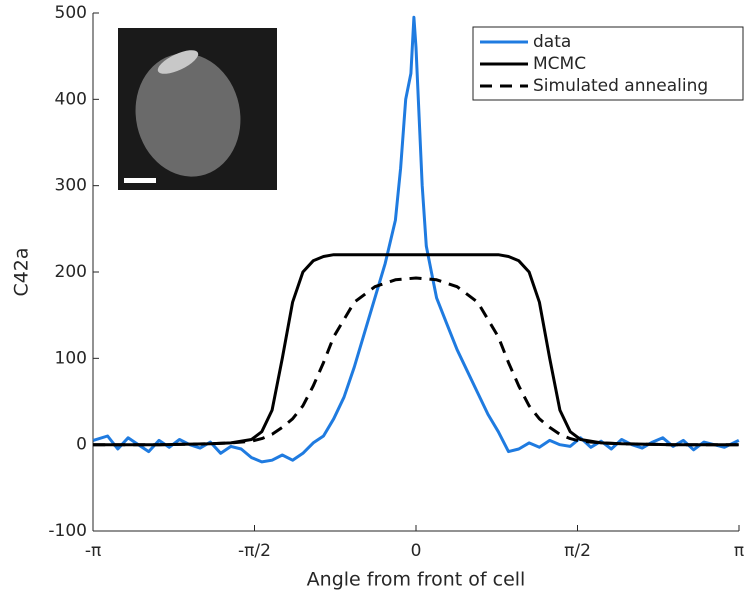  What do you see at coordinates (71, 99) in the screenshot?
I see `y-tick-label: 400` at bounding box center [71, 99].